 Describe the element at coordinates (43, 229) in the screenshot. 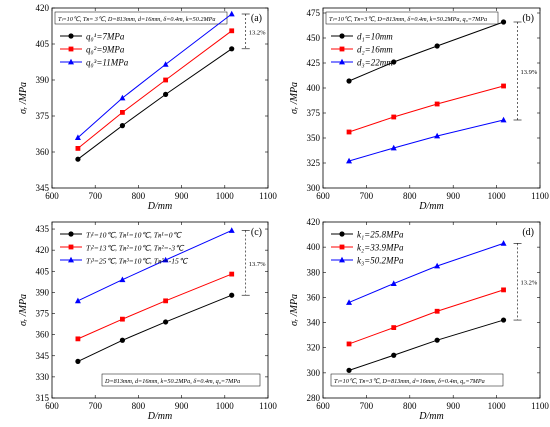

I see `y-tick-label: 435` at that location.